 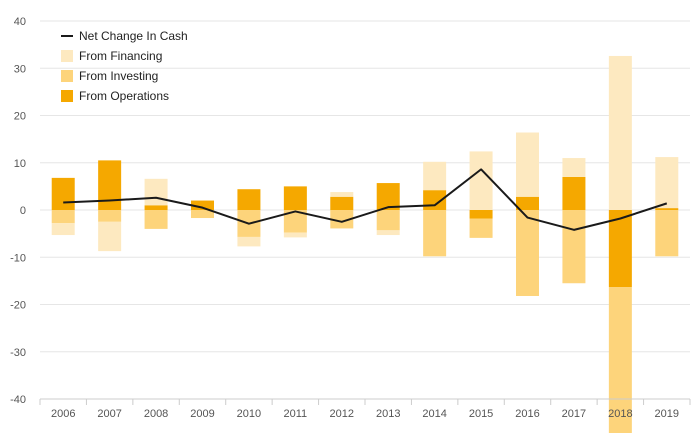 What do you see at coordinates (18, 211) in the screenshot?
I see `y-axis: -40 -30 -20 -10 0 10 20 30 40` at bounding box center [18, 211].